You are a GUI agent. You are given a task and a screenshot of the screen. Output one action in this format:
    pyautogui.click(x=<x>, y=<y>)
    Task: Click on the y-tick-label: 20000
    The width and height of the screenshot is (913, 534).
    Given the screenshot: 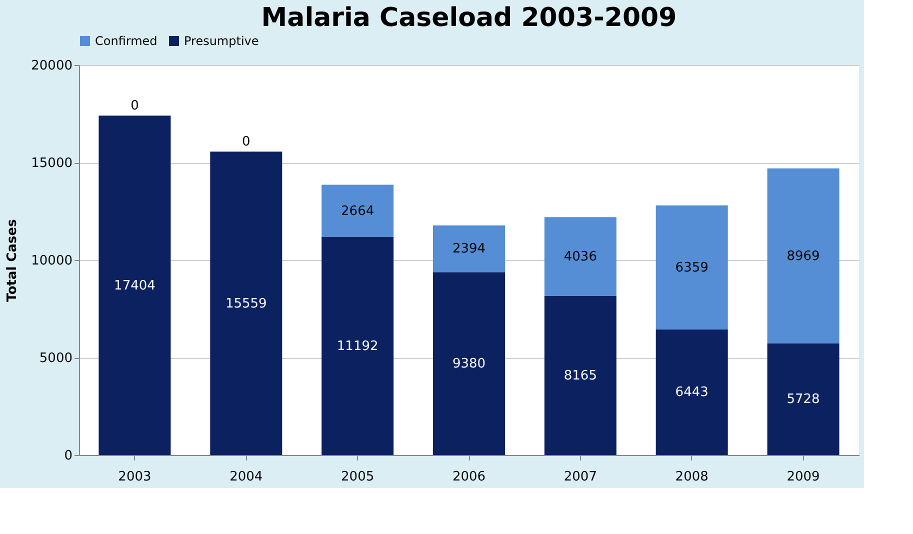 What is the action you would take?
    pyautogui.click(x=51, y=66)
    